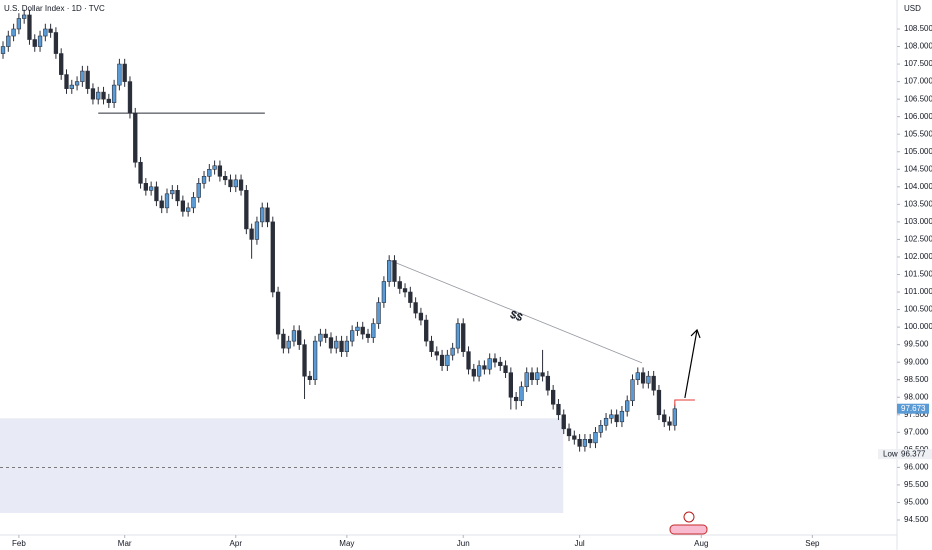 The image size is (932, 550). Describe the element at coordinates (918, 98) in the screenshot. I see `y-tick-label: 106.500` at that location.